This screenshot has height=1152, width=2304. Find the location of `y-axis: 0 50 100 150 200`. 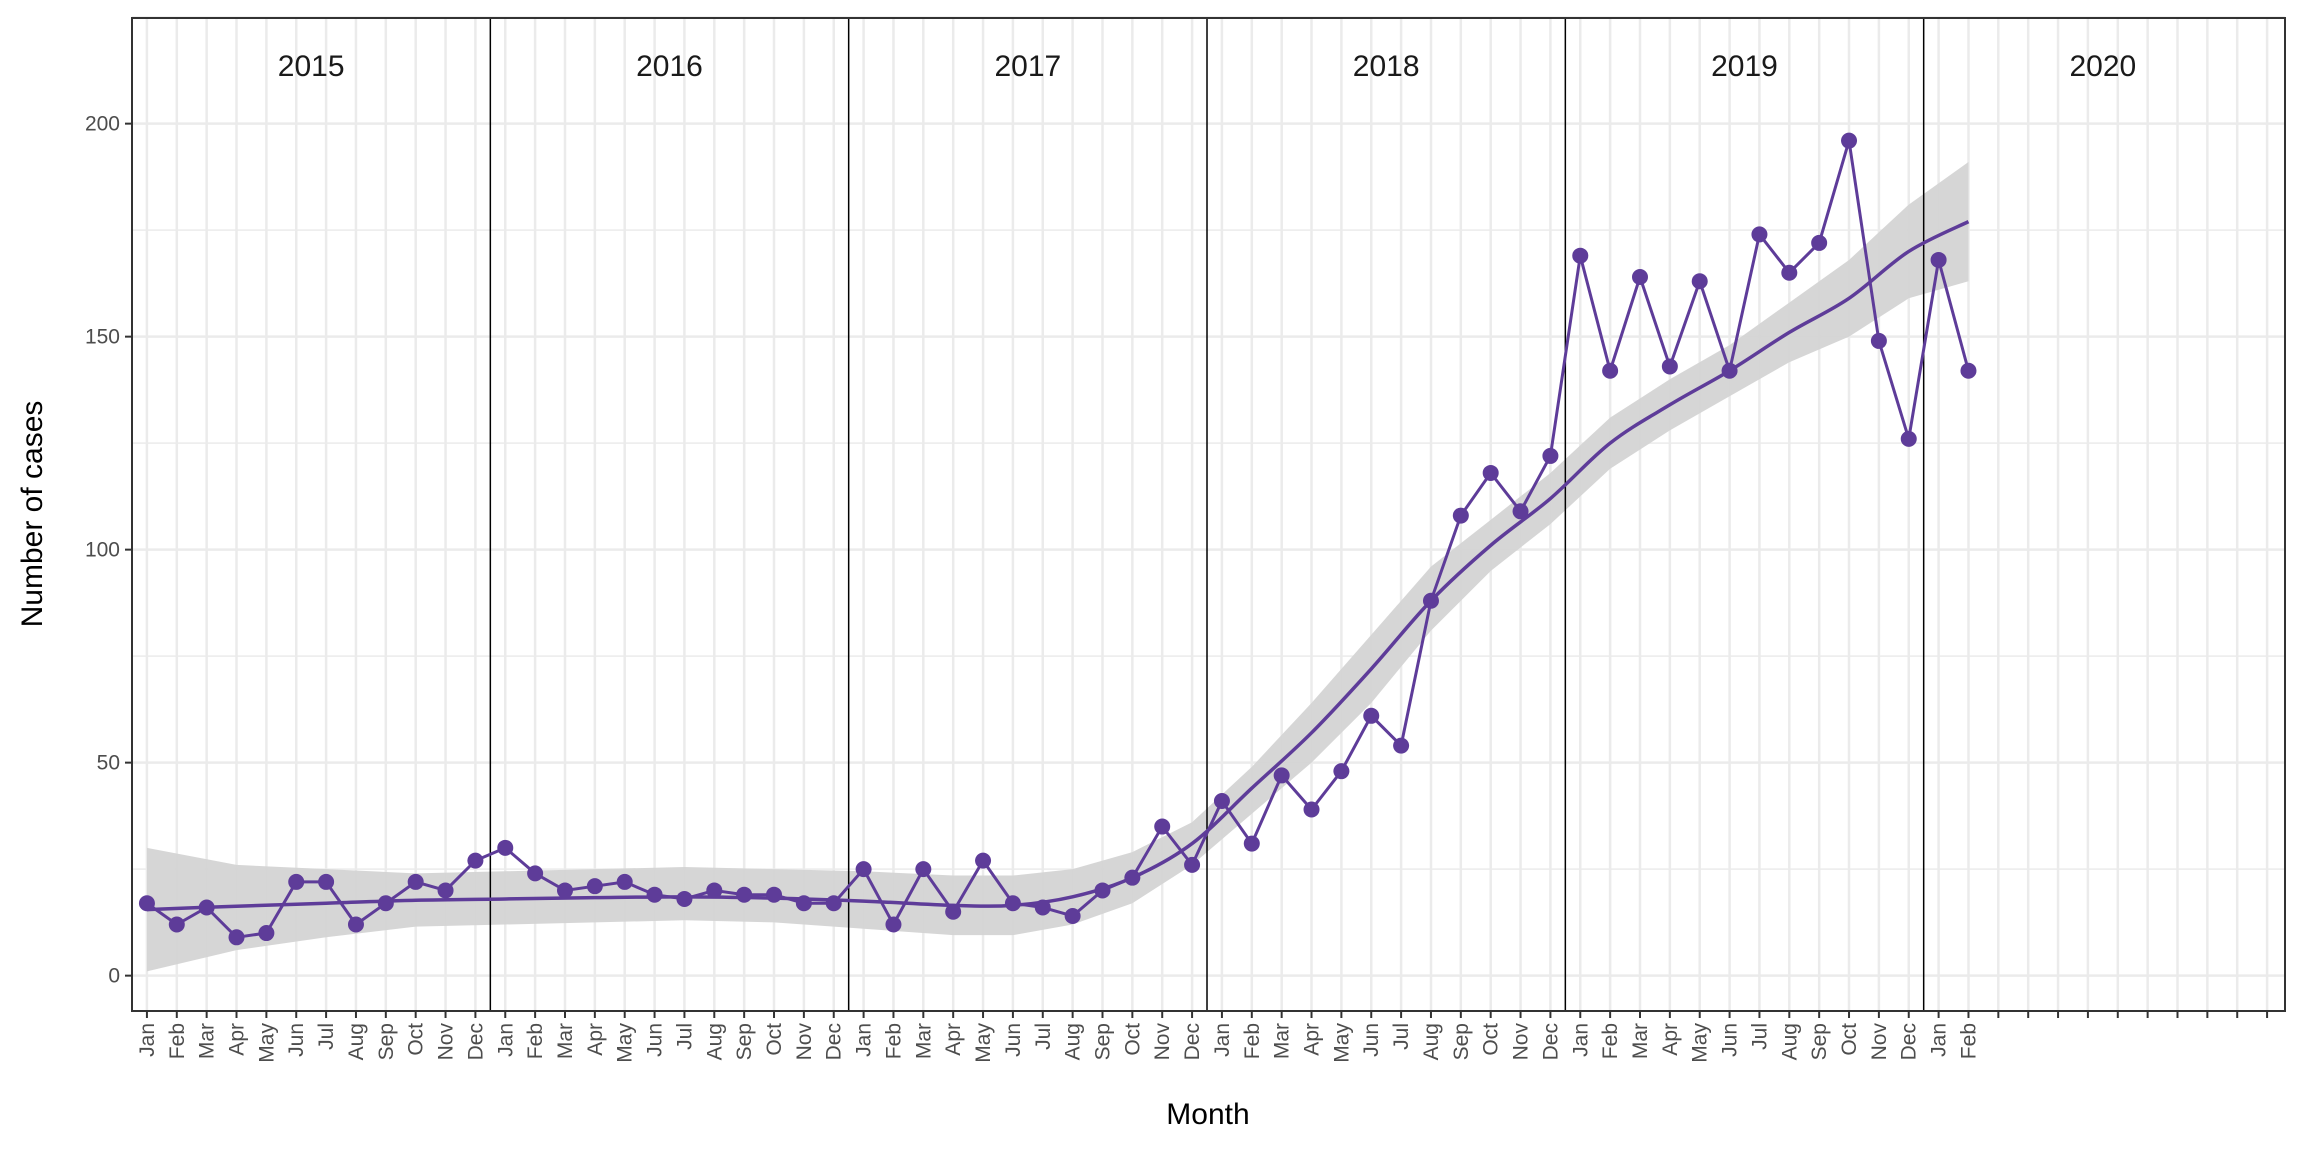

y-axis: 0 50 100 150 200 is located at coordinates (108, 550).